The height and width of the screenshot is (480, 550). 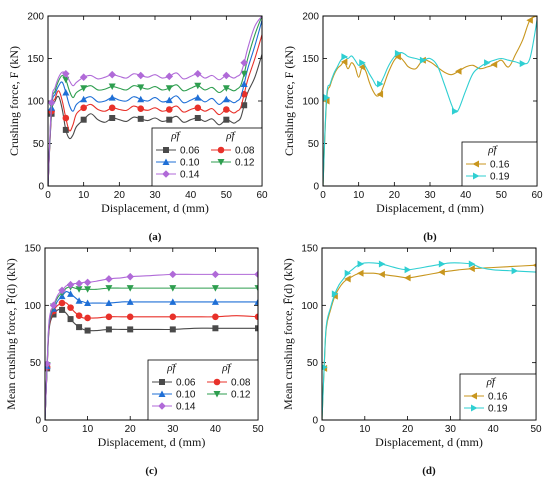 What do you see at coordinates (186, 407) in the screenshot?
I see `legend-label: 0.14` at bounding box center [186, 407].